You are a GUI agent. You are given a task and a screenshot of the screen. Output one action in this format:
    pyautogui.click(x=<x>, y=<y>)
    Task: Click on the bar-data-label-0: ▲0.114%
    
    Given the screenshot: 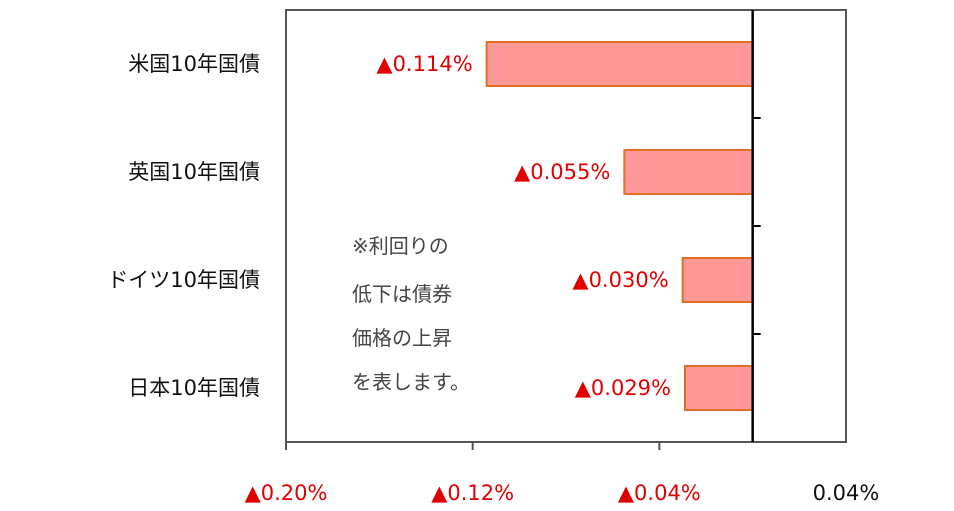 What is the action you would take?
    pyautogui.click(x=424, y=64)
    